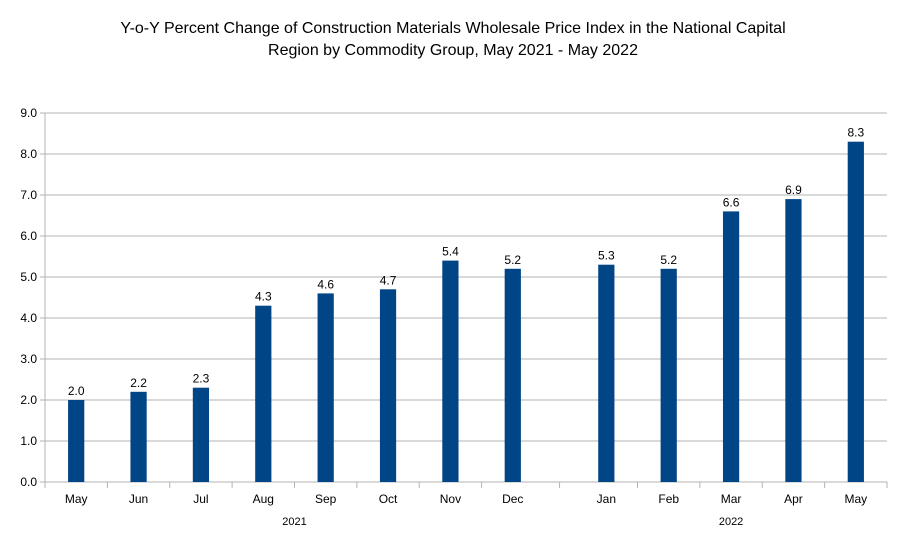 Image resolution: width=906 pixels, height=552 pixels. I want to click on data-label: 2.0, so click(76, 391).